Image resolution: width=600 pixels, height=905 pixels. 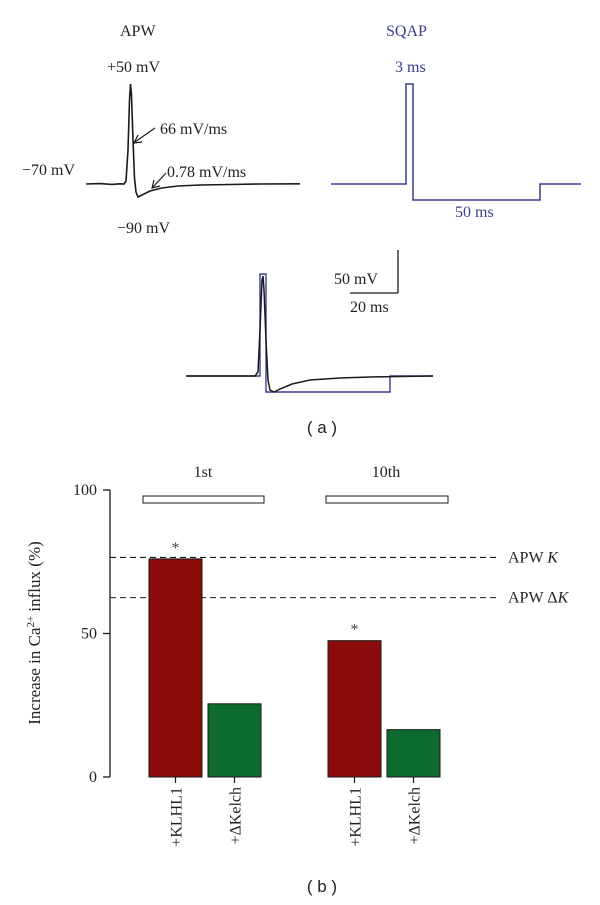 I want to click on fast-slope-arrowhead, so click(x=137, y=139).